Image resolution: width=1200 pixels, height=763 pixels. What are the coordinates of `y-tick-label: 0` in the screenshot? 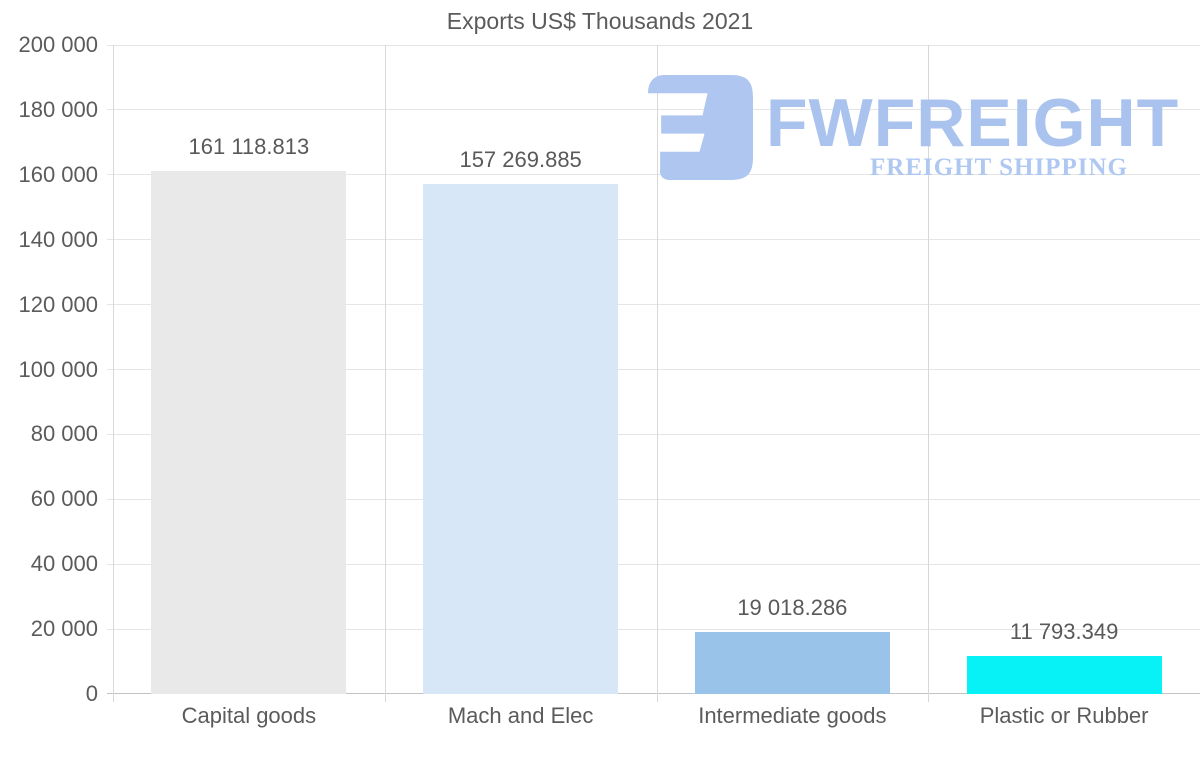 It's located at (91, 693).